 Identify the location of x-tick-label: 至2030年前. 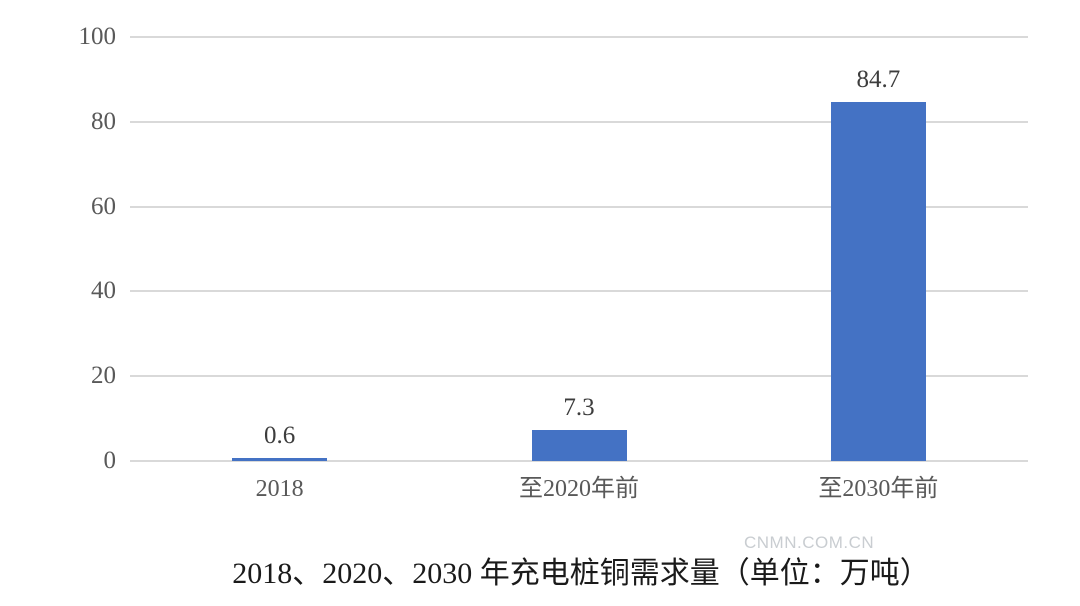
(878, 489).